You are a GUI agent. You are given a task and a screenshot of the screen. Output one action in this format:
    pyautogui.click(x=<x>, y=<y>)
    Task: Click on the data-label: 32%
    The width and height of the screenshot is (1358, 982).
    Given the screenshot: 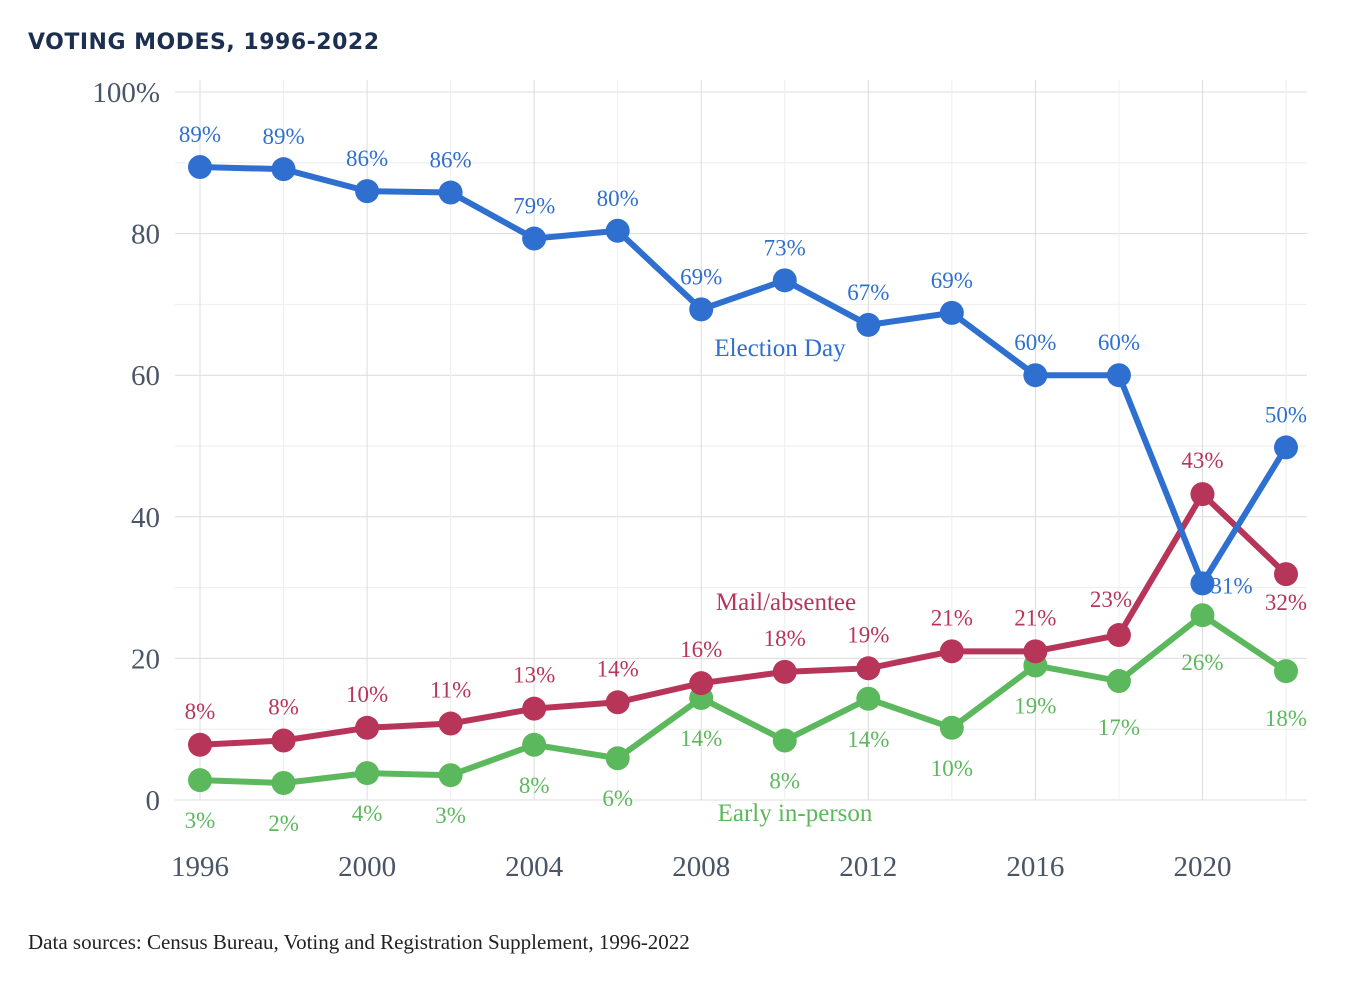 What is the action you would take?
    pyautogui.click(x=1286, y=602)
    